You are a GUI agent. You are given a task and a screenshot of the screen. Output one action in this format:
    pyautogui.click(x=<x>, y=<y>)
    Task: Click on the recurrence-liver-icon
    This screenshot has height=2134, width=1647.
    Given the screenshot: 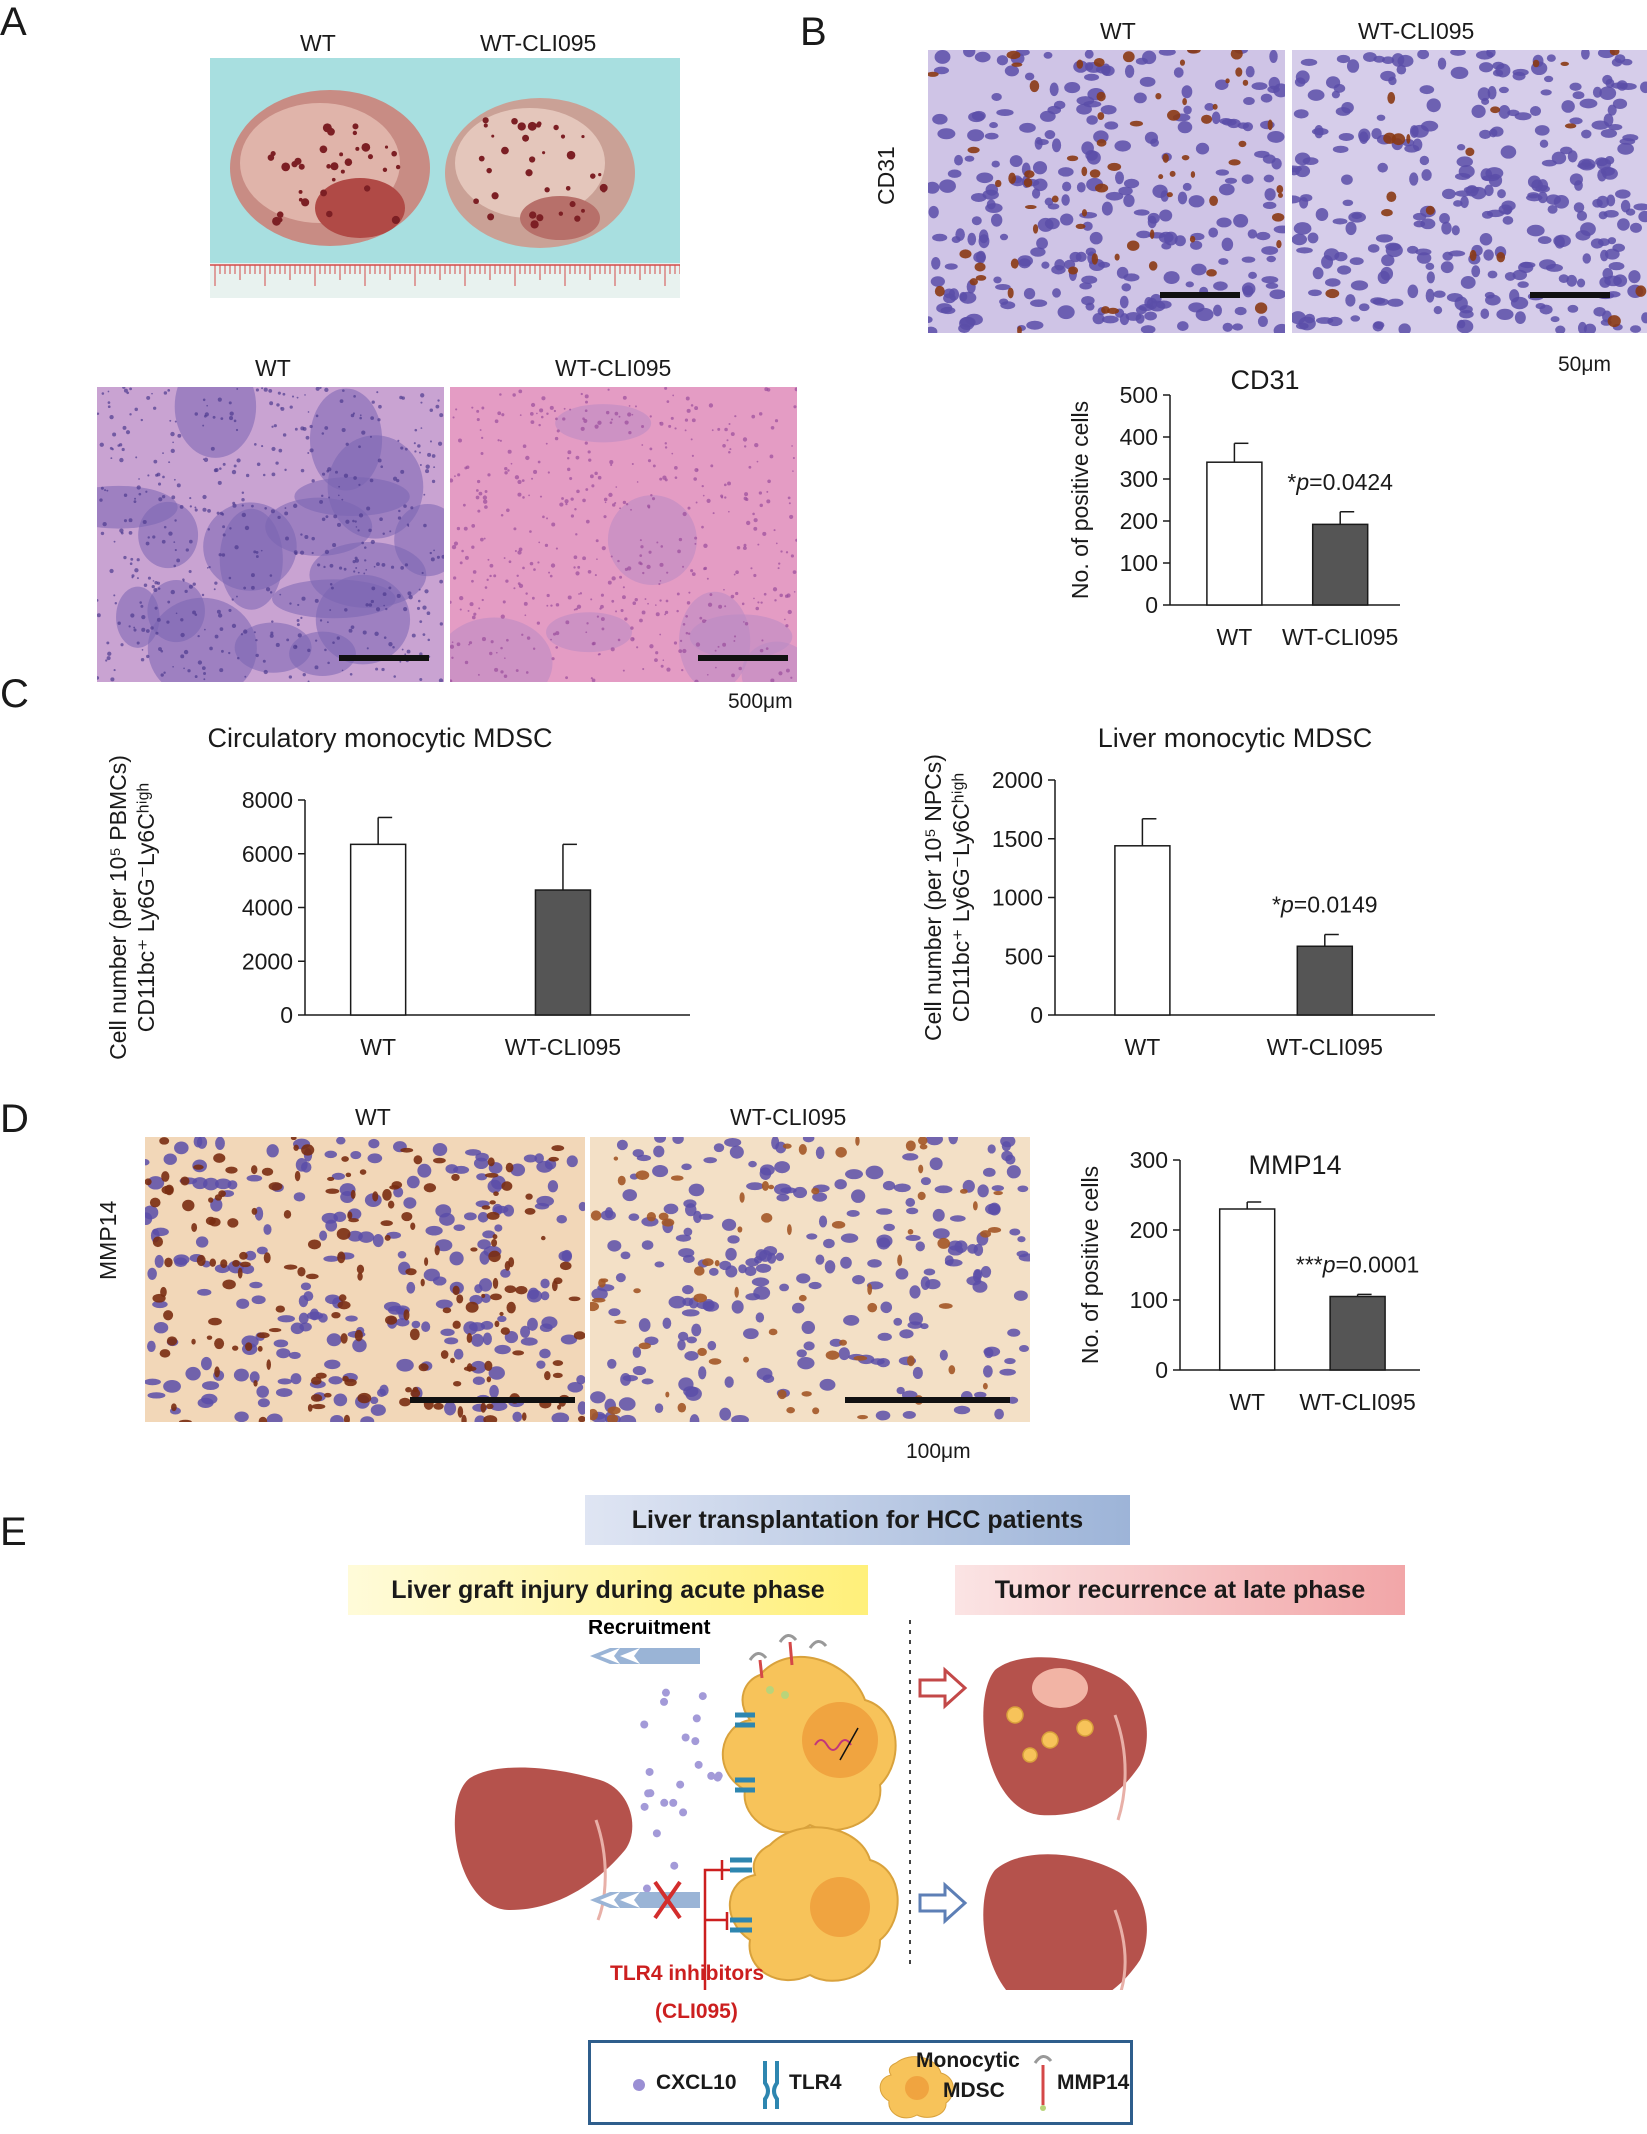 What is the action you would take?
    pyautogui.click(x=1065, y=1736)
    